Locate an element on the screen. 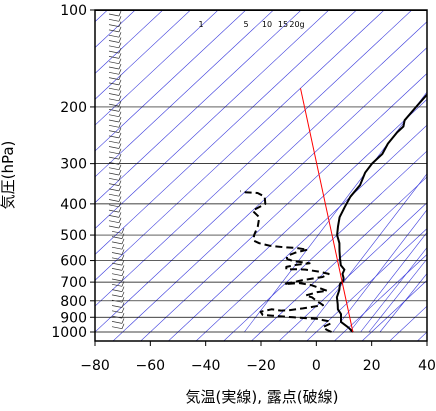 The width and height of the screenshot is (436, 411). mixing-ratio-label: 20g is located at coordinates (296, 24).